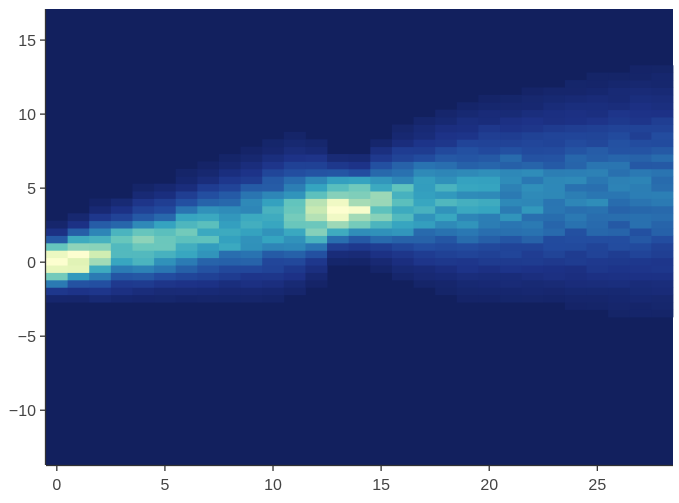 Image resolution: width=679 pixels, height=503 pixels. What do you see at coordinates (28, 237) in the screenshot?
I see `y-axis: −10 −5 0 5 10 15` at bounding box center [28, 237].